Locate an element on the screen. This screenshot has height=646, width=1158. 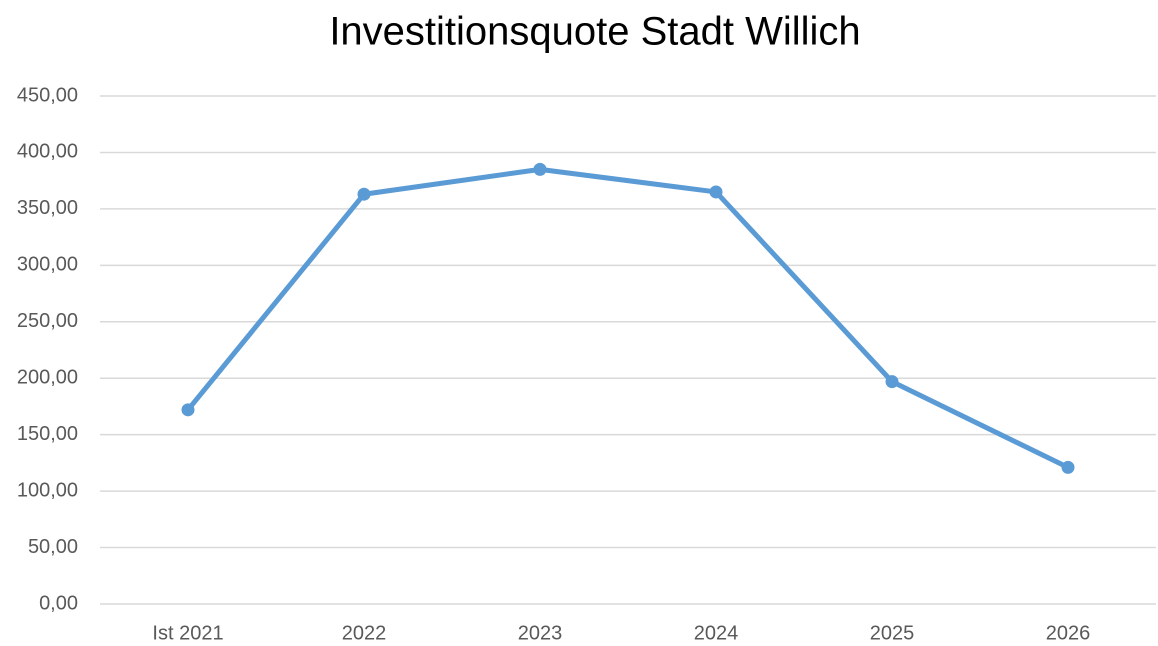
y-tick-label: 350,00 is located at coordinates (47, 208).